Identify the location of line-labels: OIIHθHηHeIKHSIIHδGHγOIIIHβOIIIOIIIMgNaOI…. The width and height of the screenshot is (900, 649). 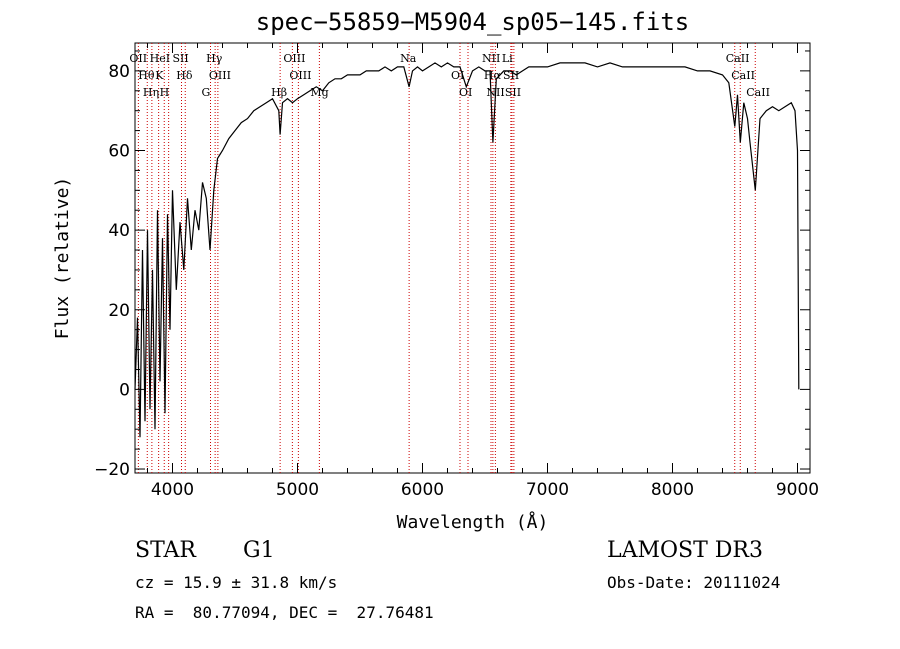
(449, 75).